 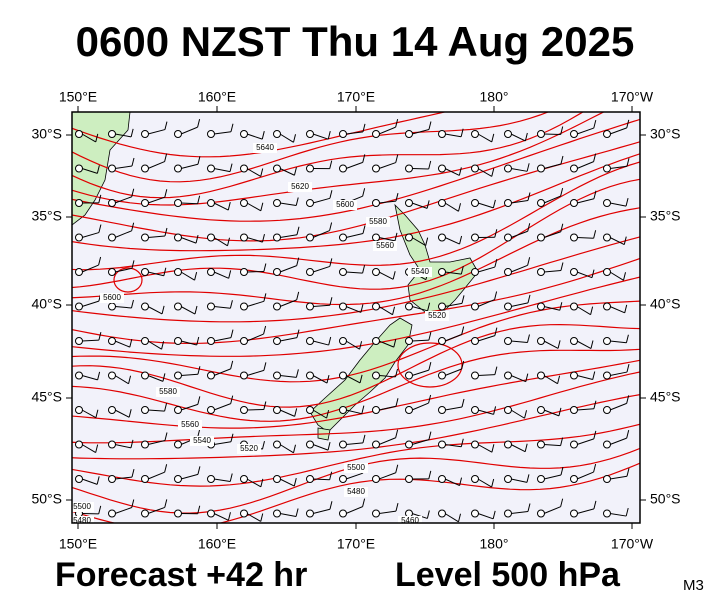 I want to click on lon-label-top: 170°E, so click(x=356, y=97).